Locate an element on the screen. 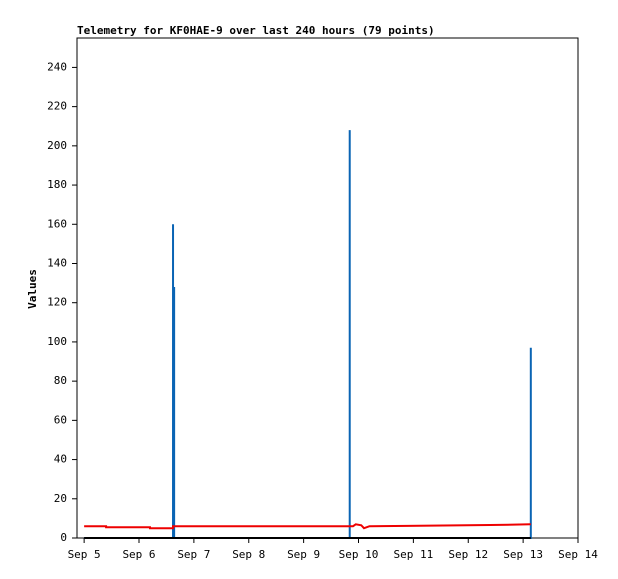 Image resolution: width=618 pixels, height=579 pixels. y-tick-label: 80 is located at coordinates (60, 380).